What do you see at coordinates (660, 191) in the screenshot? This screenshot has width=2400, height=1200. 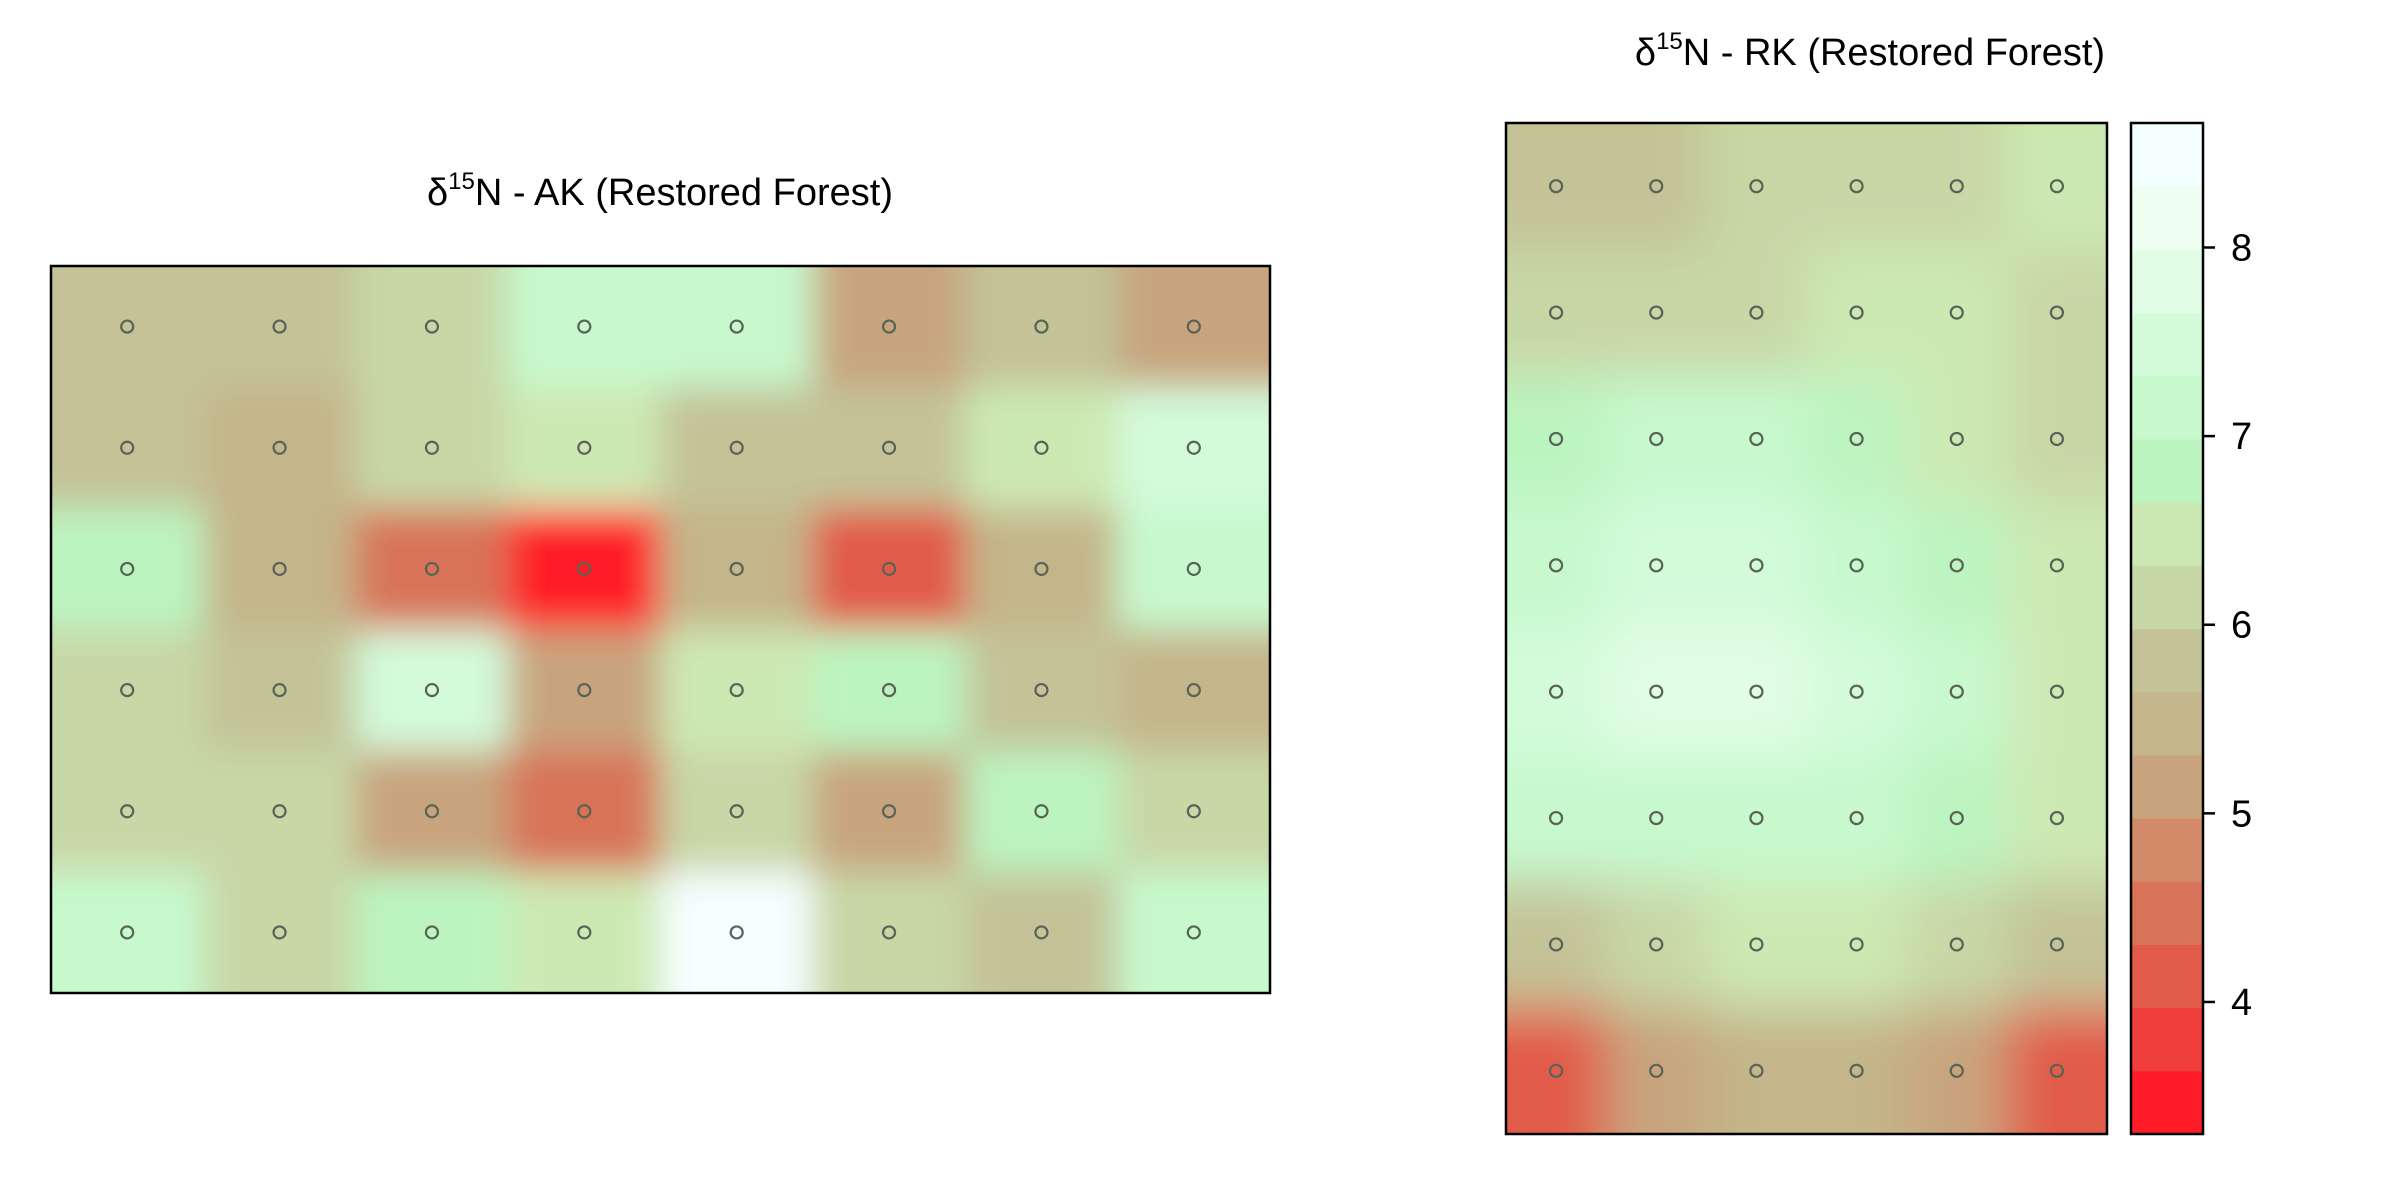 I see `ak-title: δ15N - AK (Restored Forest)` at bounding box center [660, 191].